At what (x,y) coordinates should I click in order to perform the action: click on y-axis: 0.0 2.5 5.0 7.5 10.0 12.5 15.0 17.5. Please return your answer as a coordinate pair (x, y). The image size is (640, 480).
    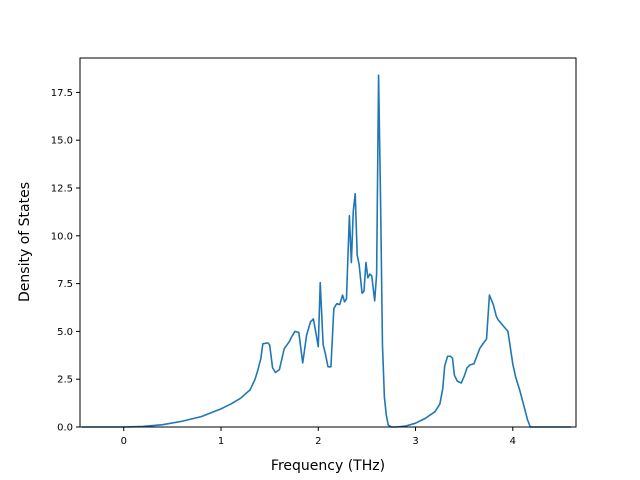
    Looking at the image, I should click on (65, 261).